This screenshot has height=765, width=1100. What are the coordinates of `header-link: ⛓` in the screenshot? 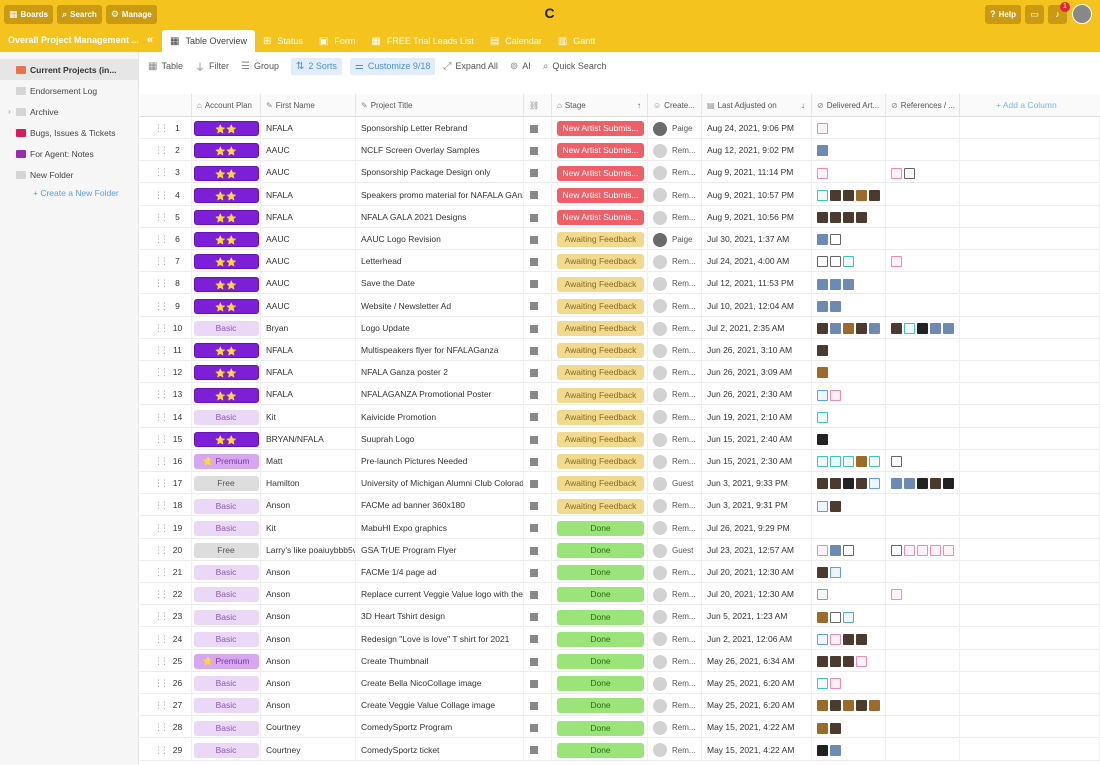 It's located at (538, 105).